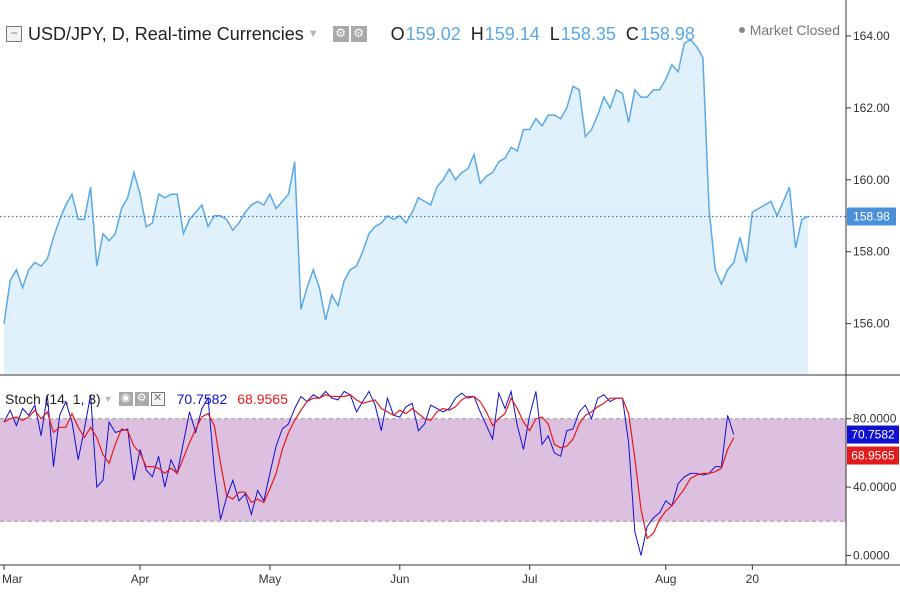  I want to click on status-dot-icon, so click(741, 30).